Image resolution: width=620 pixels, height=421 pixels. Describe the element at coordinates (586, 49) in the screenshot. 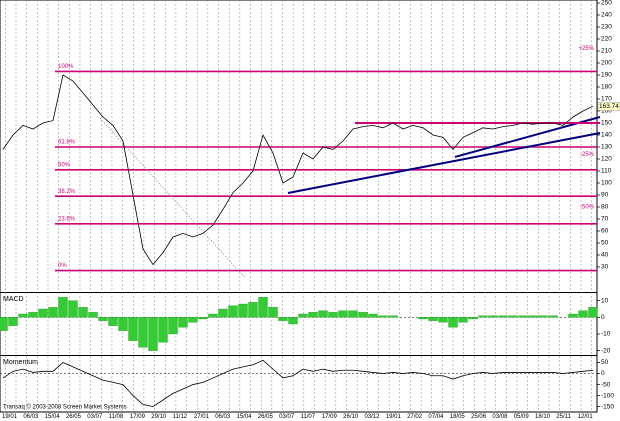

I see `annotation: +25%` at that location.